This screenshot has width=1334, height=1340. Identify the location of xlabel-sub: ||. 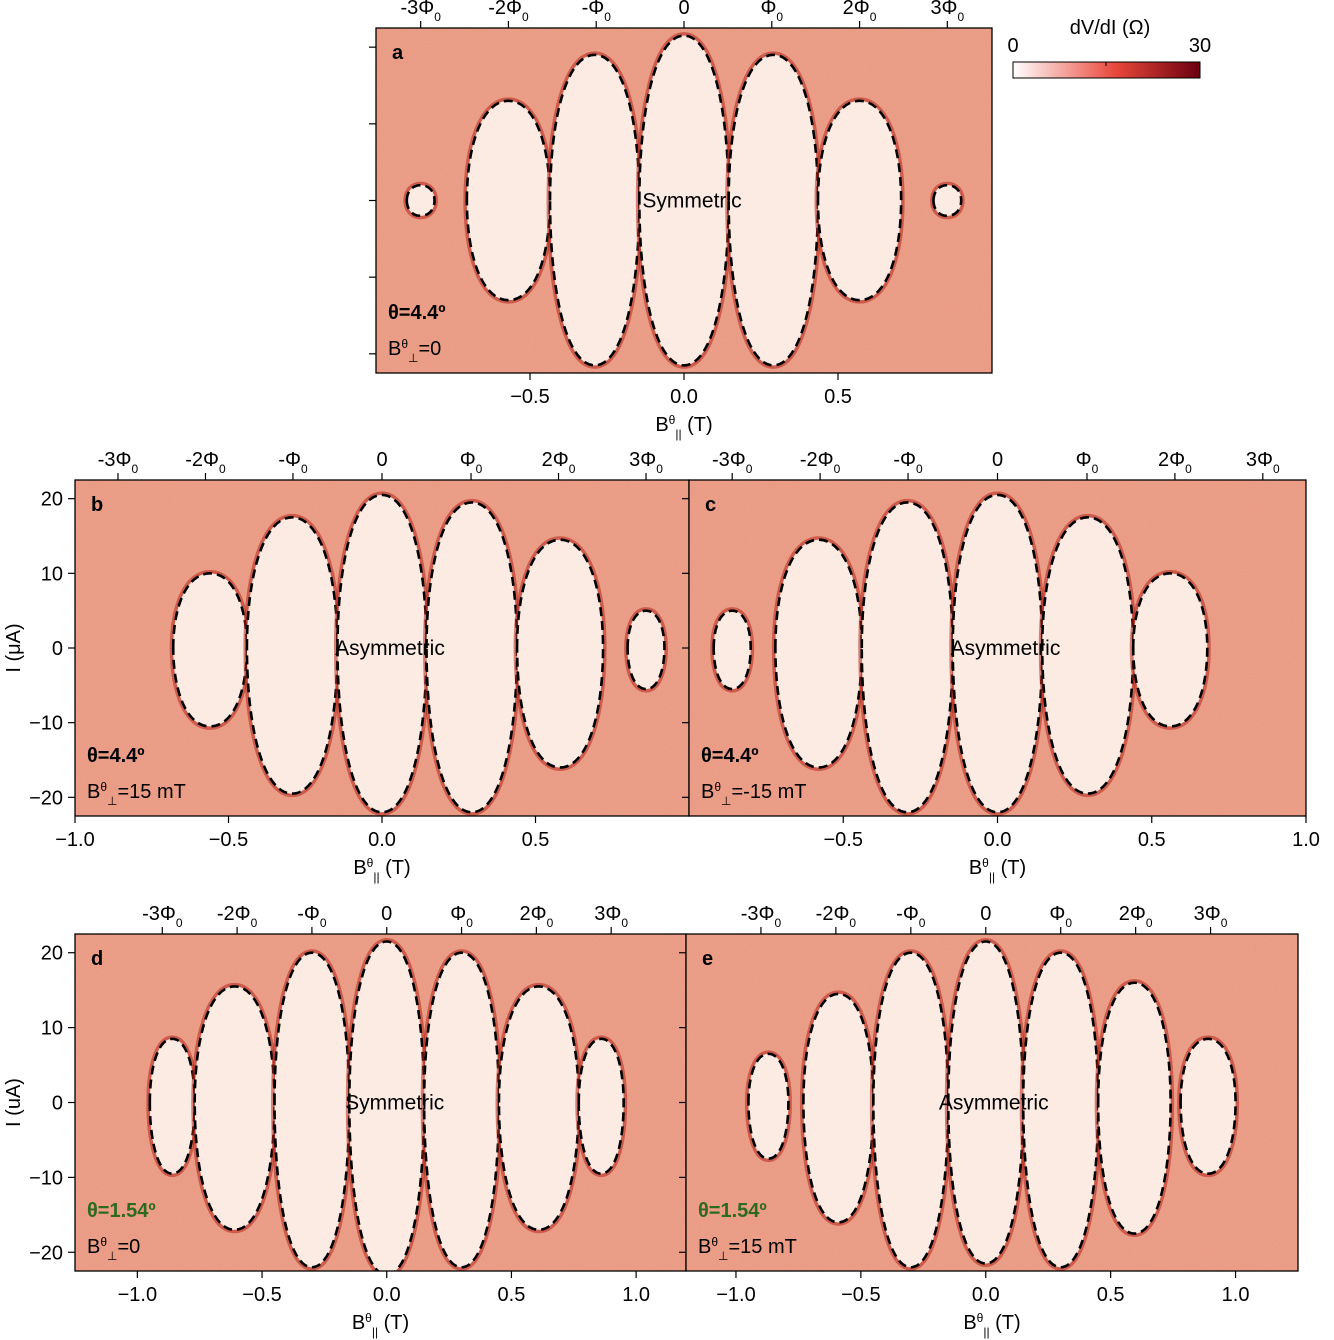
(376, 877).